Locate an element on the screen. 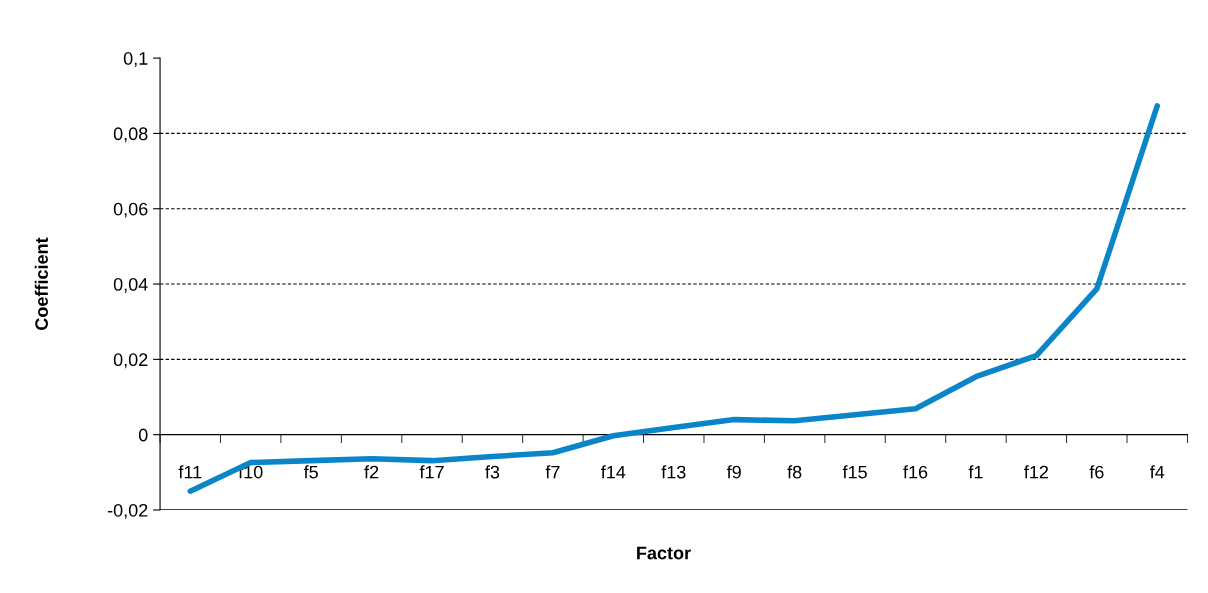 The image size is (1208, 593). x-tick-label: f6 is located at coordinates (1096, 472).